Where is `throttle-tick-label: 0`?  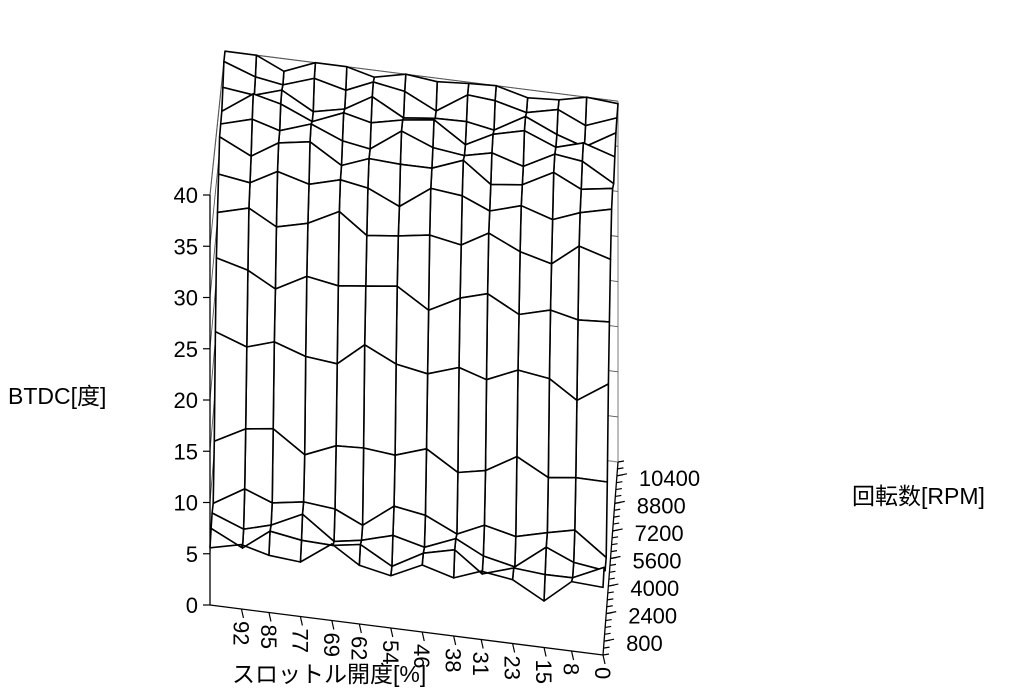
throttle-tick-label: 0 is located at coordinates (602, 673).